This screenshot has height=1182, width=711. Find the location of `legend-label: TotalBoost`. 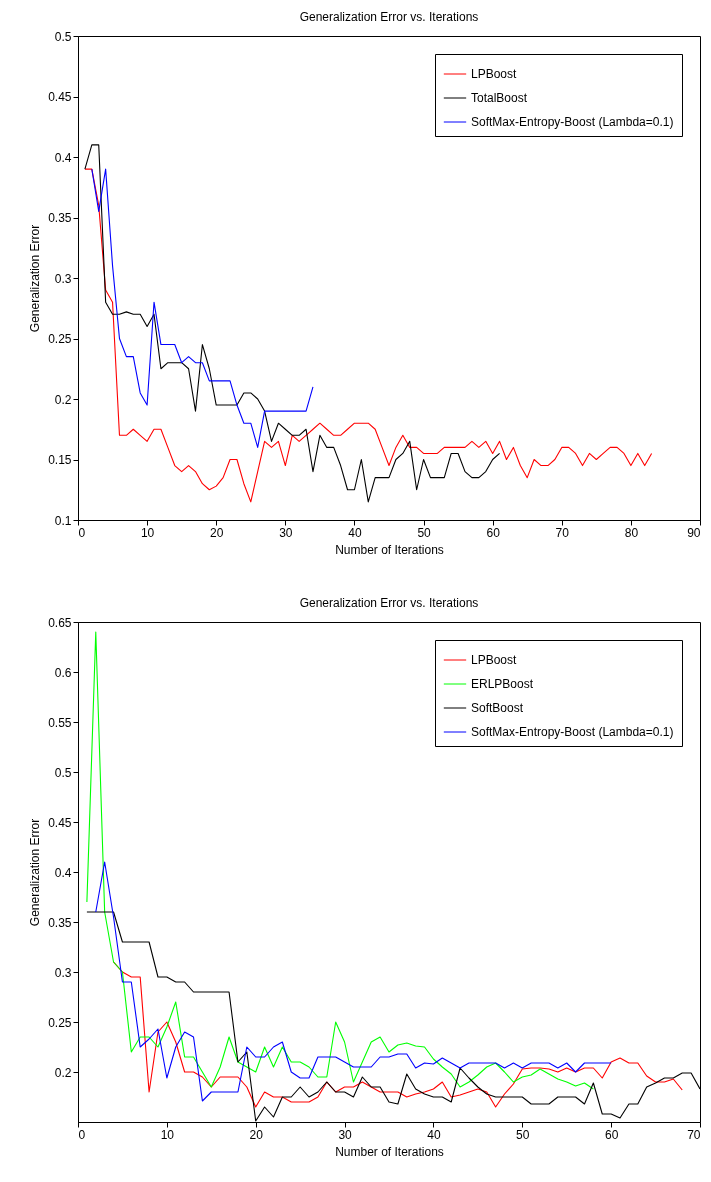

legend-label: TotalBoost is located at coordinates (499, 98).